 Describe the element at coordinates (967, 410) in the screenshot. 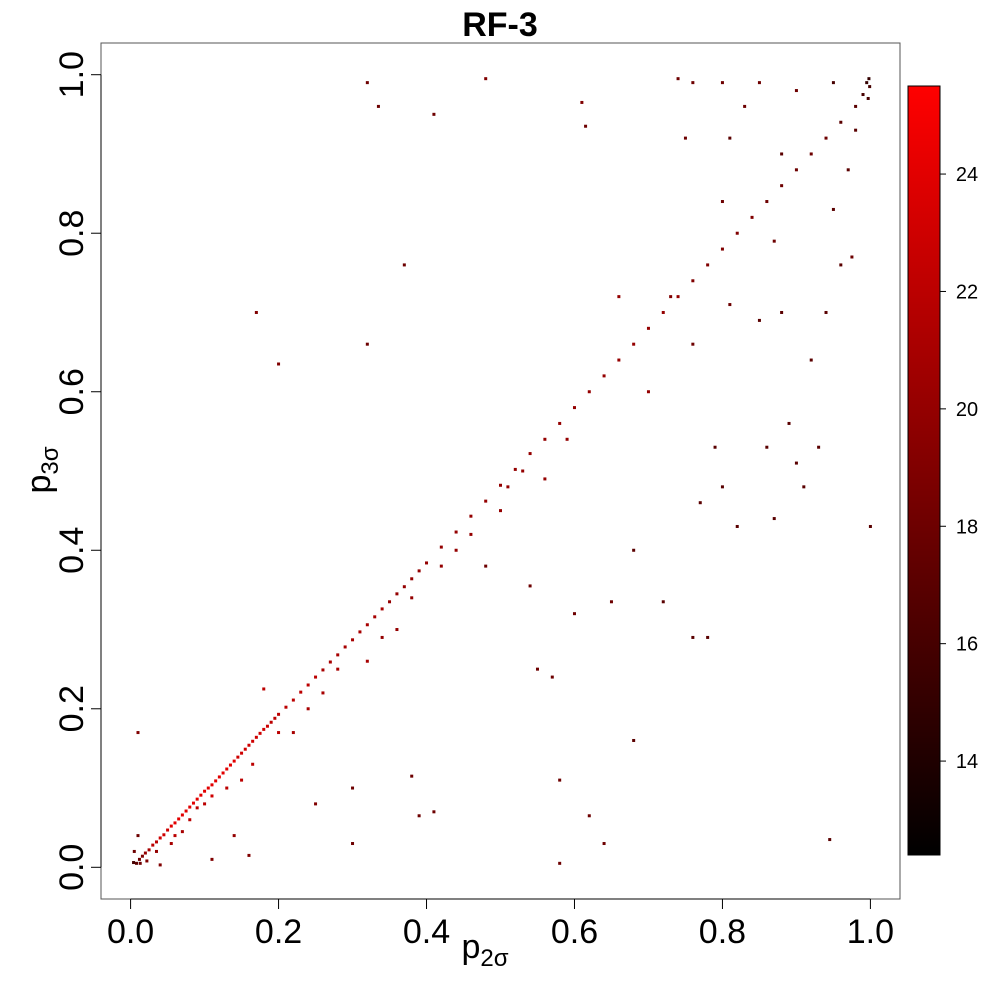

I see `colorbar-tick-label: 20` at that location.